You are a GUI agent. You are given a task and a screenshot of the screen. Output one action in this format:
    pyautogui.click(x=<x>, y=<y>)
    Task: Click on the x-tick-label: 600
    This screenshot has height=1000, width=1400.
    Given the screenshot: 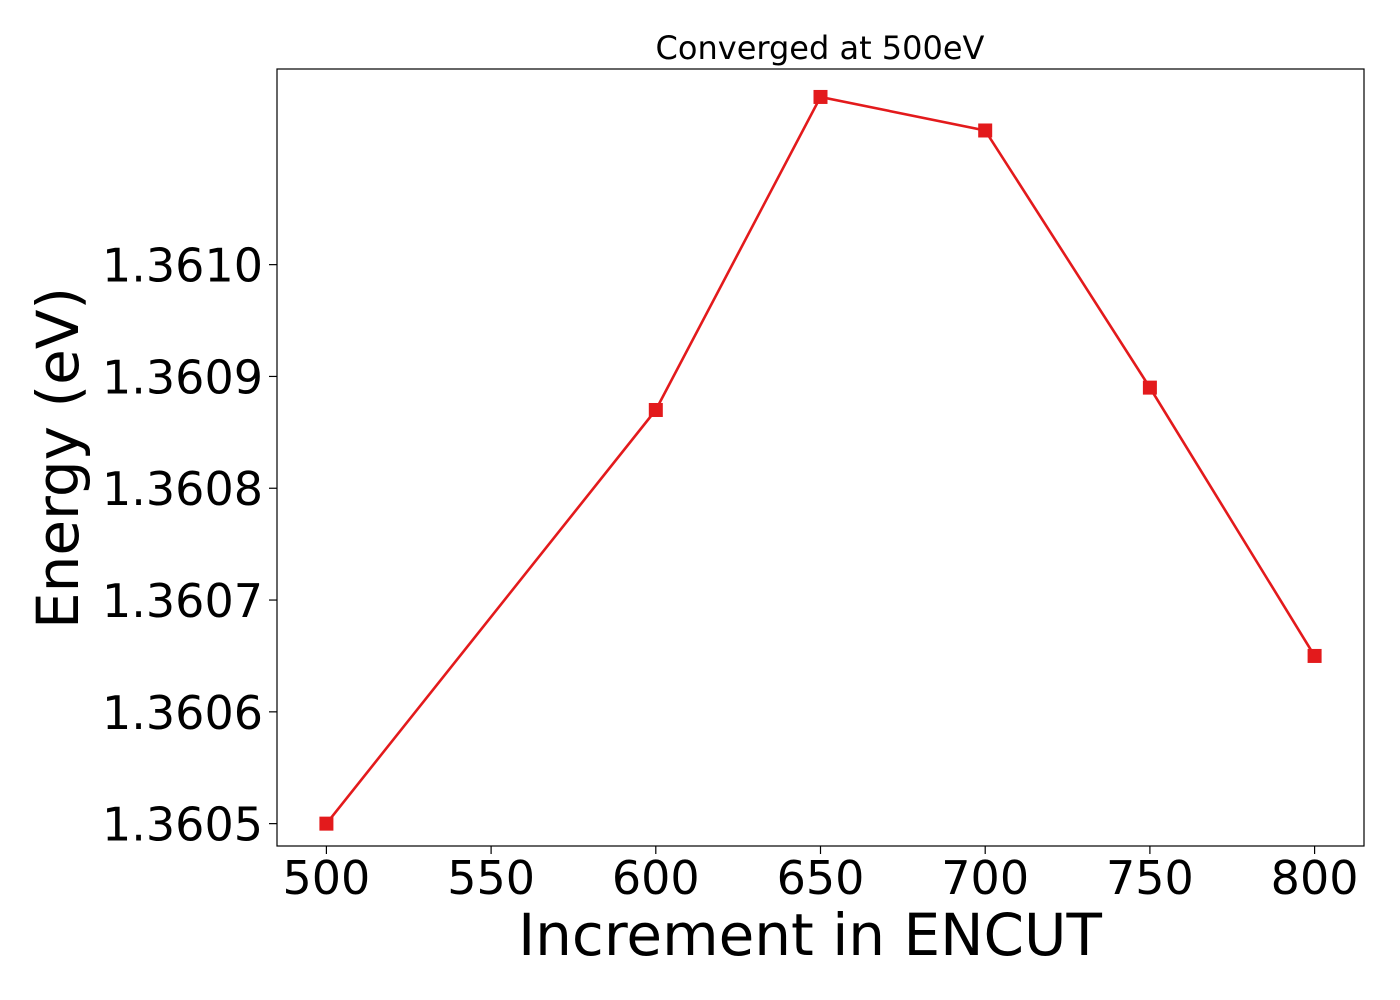 What is the action you would take?
    pyautogui.click(x=656, y=878)
    